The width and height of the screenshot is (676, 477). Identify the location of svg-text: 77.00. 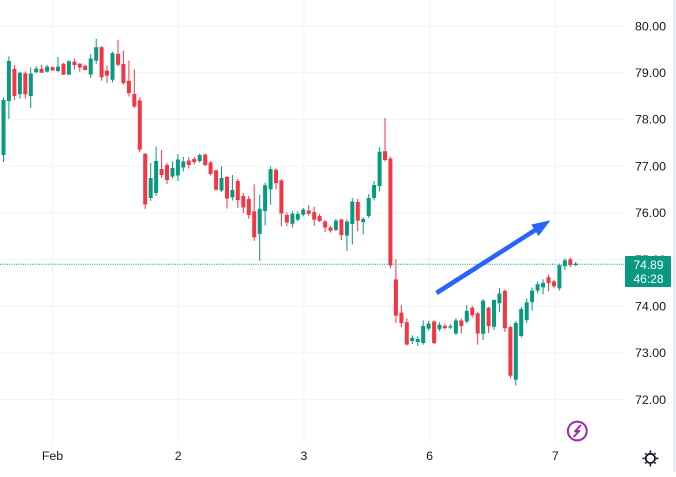
(650, 166).